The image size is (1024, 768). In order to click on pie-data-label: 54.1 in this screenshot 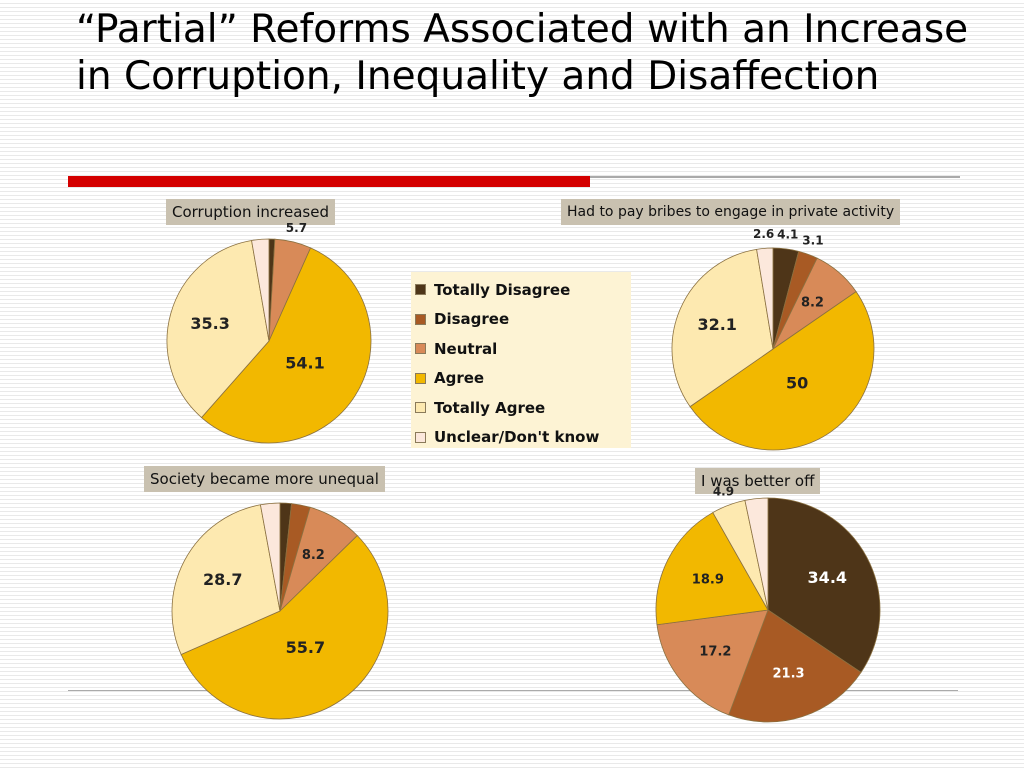, I will do `click(304, 363)`.